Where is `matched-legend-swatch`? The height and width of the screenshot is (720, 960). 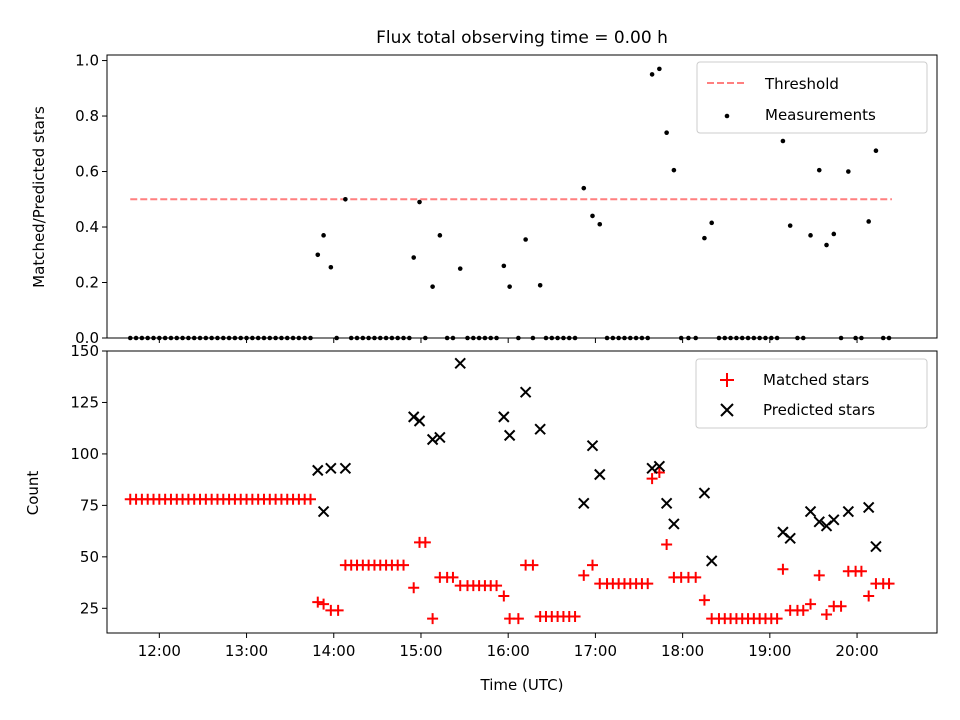 matched-legend-swatch is located at coordinates (727, 380).